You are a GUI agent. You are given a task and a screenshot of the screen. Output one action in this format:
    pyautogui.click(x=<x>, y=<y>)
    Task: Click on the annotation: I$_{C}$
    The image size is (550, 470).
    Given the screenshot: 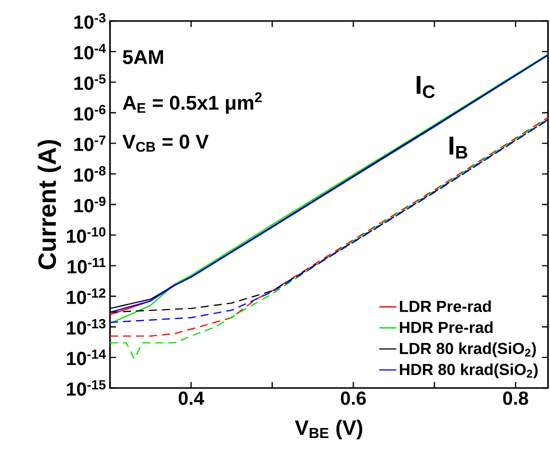 What is the action you would take?
    pyautogui.click(x=425, y=87)
    